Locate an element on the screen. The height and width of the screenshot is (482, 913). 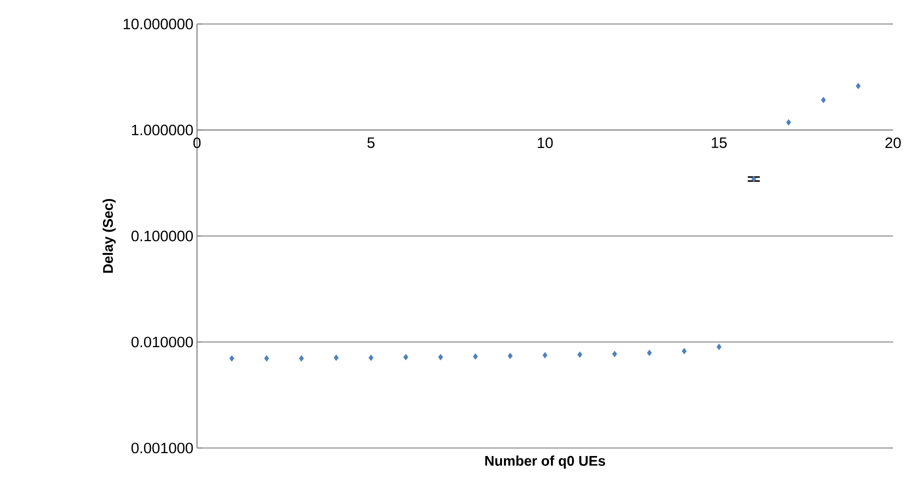
x-tick-label: 10 is located at coordinates (545, 143).